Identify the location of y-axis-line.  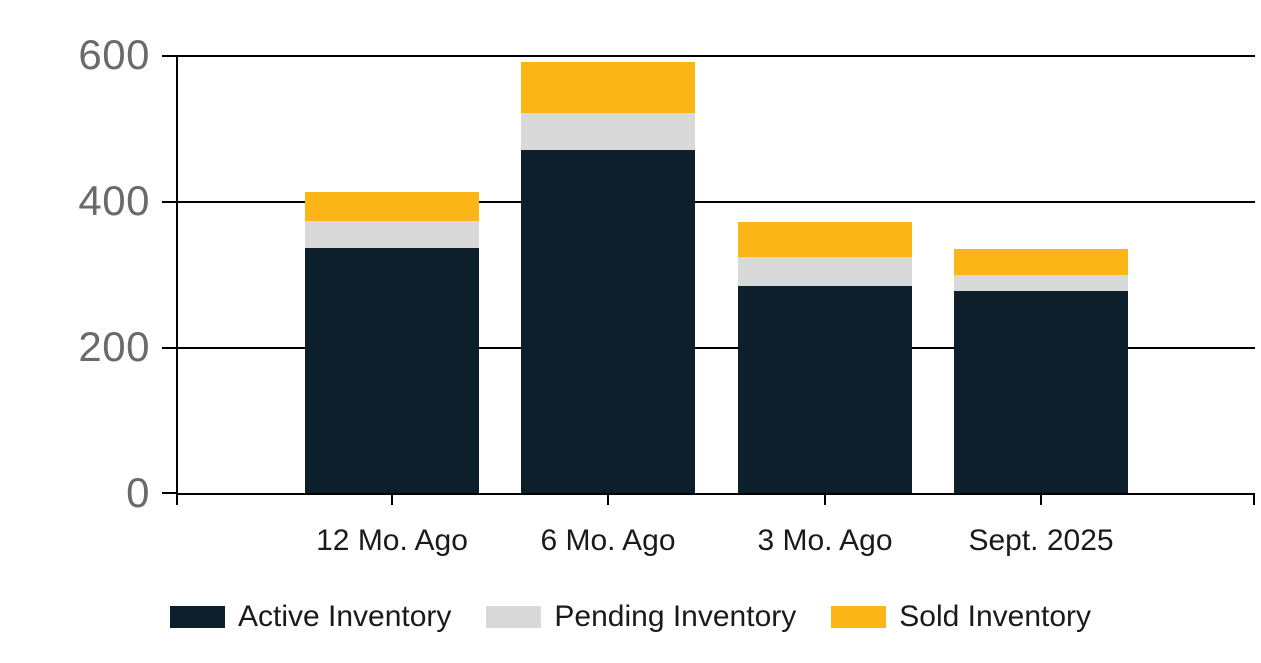
(177, 280).